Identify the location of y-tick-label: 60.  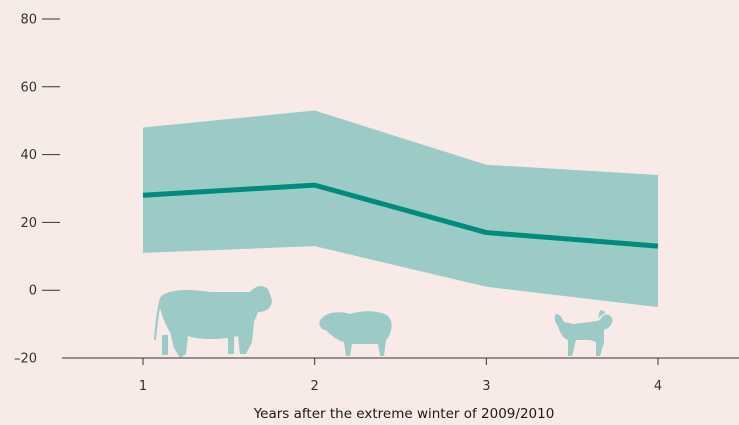
(28, 87).